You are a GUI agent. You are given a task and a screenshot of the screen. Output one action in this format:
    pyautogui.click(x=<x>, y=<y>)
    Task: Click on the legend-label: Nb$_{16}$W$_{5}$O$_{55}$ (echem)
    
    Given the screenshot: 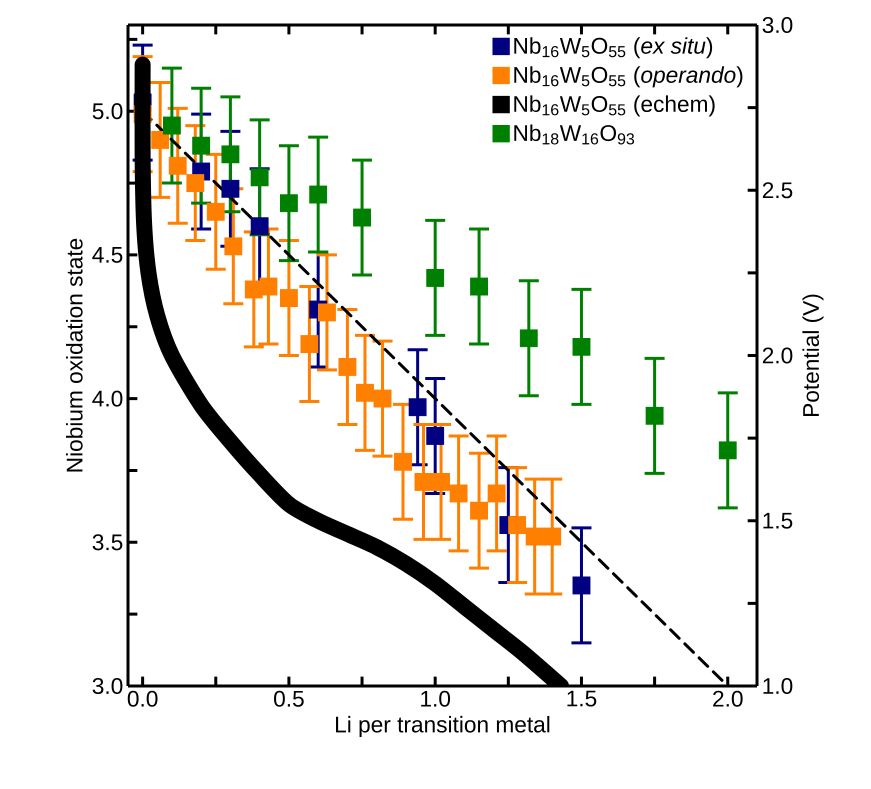 What is the action you would take?
    pyautogui.click(x=614, y=105)
    